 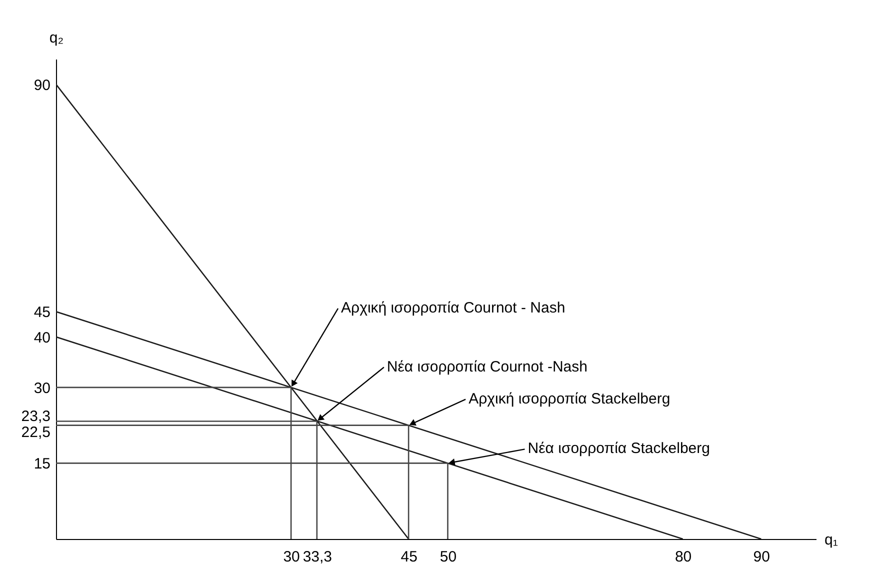 What do you see at coordinates (409, 557) in the screenshot?
I see `x-tick-label: 45` at bounding box center [409, 557].